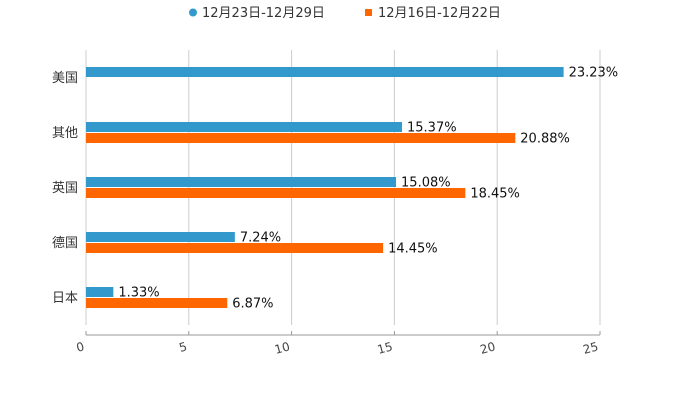  What do you see at coordinates (65, 243) in the screenshot?
I see `category-label: 德国` at bounding box center [65, 243].